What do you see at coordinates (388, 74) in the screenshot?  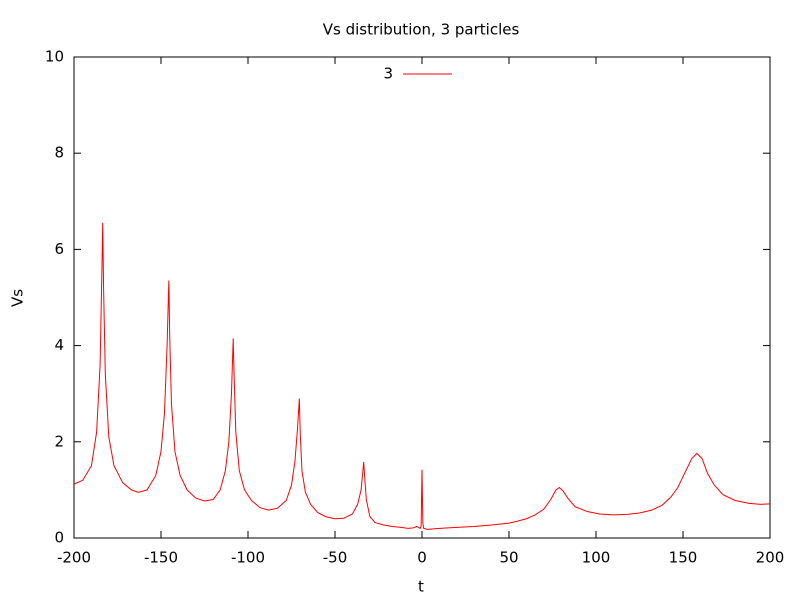 I see `legend-label: 3` at bounding box center [388, 74].